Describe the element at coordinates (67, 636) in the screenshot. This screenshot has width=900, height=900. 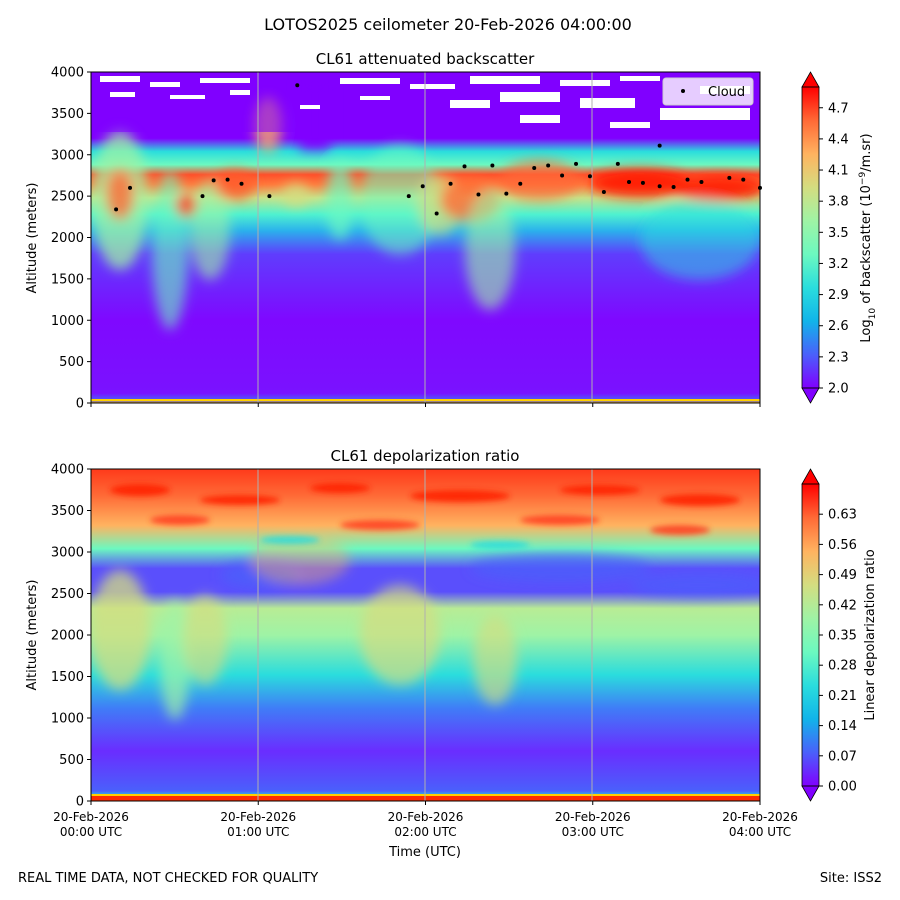
I see `depolarization-y-tick-label: 2000` at that location.